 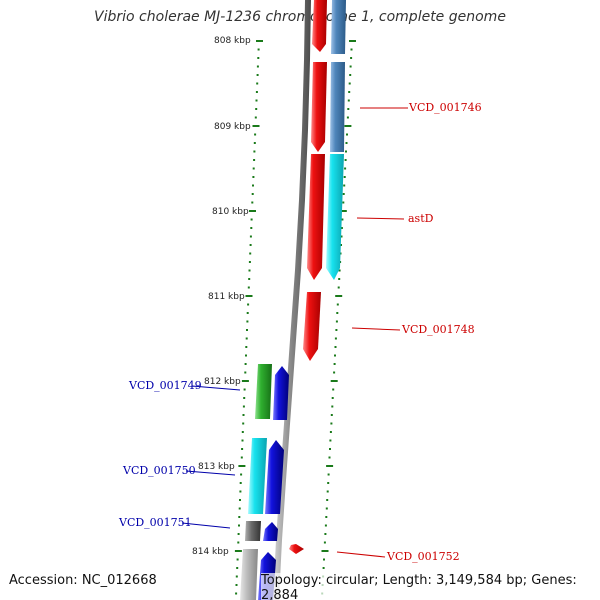 I want to click on gene-label-astd: astD, so click(x=421, y=218).